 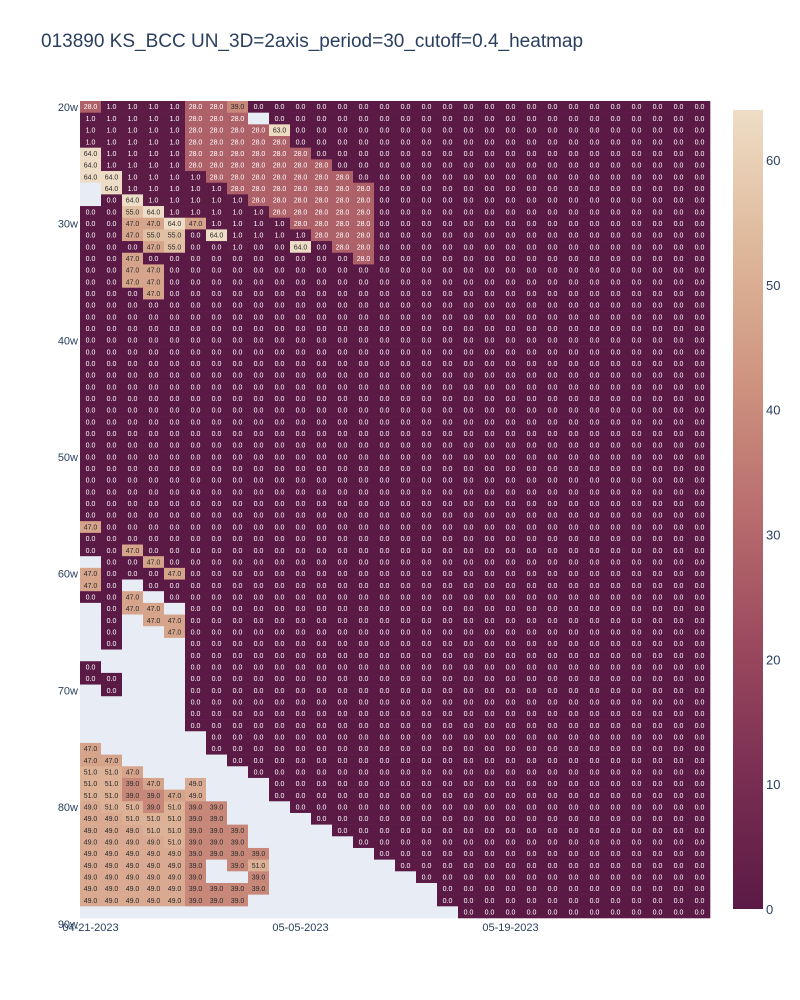 I want to click on heatmap-cell-label: 64.0, so click(x=133, y=201).